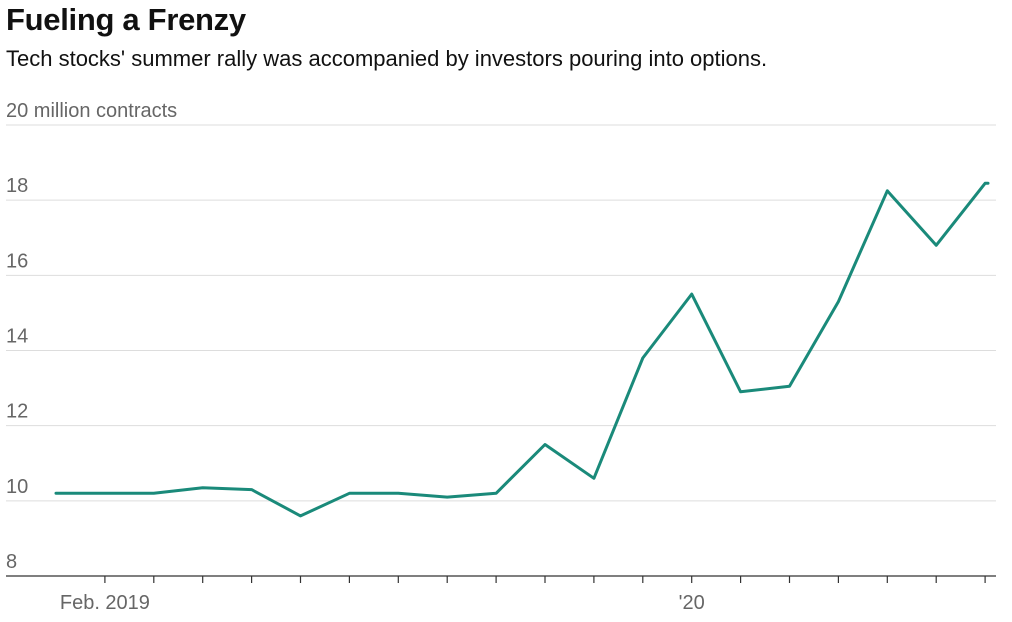 Image resolution: width=1012 pixels, height=622 pixels. What do you see at coordinates (11, 562) in the screenshot?
I see `y-tick-label: 8` at bounding box center [11, 562].